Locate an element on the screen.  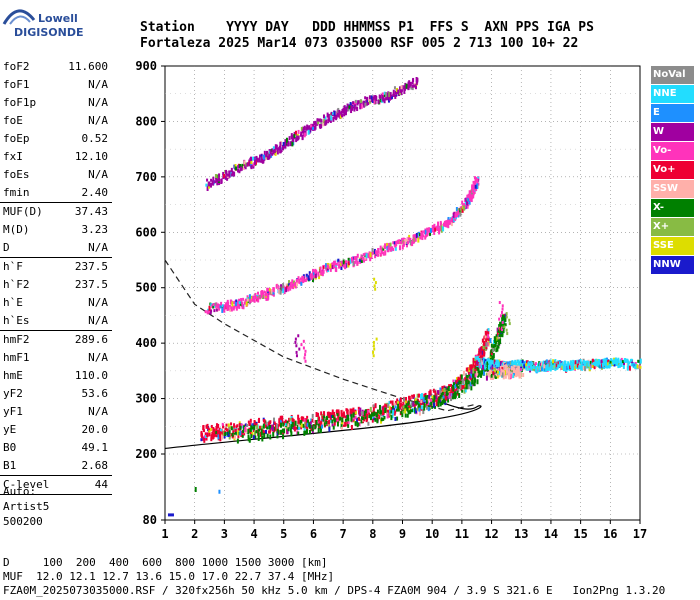
param-row: fmin 2.40 is located at coordinates (56, 193).